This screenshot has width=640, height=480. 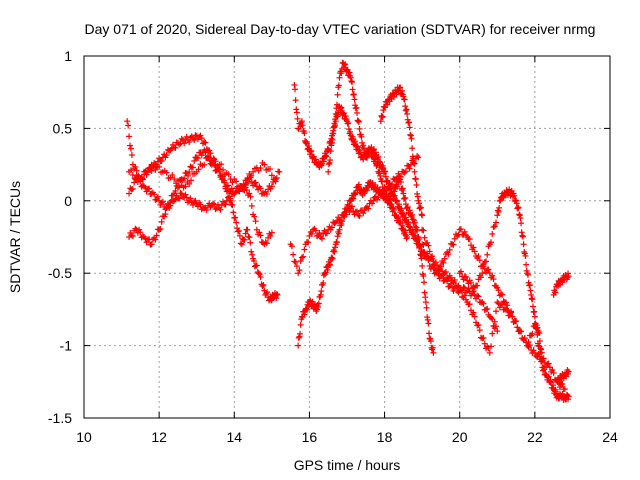 I want to click on x-tick-label: 14, so click(x=234, y=437).